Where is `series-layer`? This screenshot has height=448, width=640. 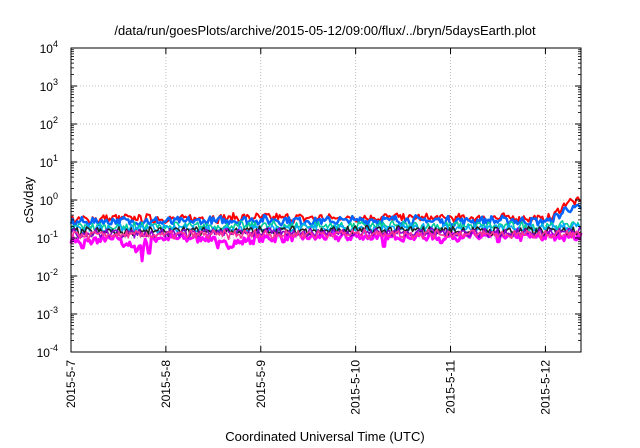
series-layer is located at coordinates (326, 229).